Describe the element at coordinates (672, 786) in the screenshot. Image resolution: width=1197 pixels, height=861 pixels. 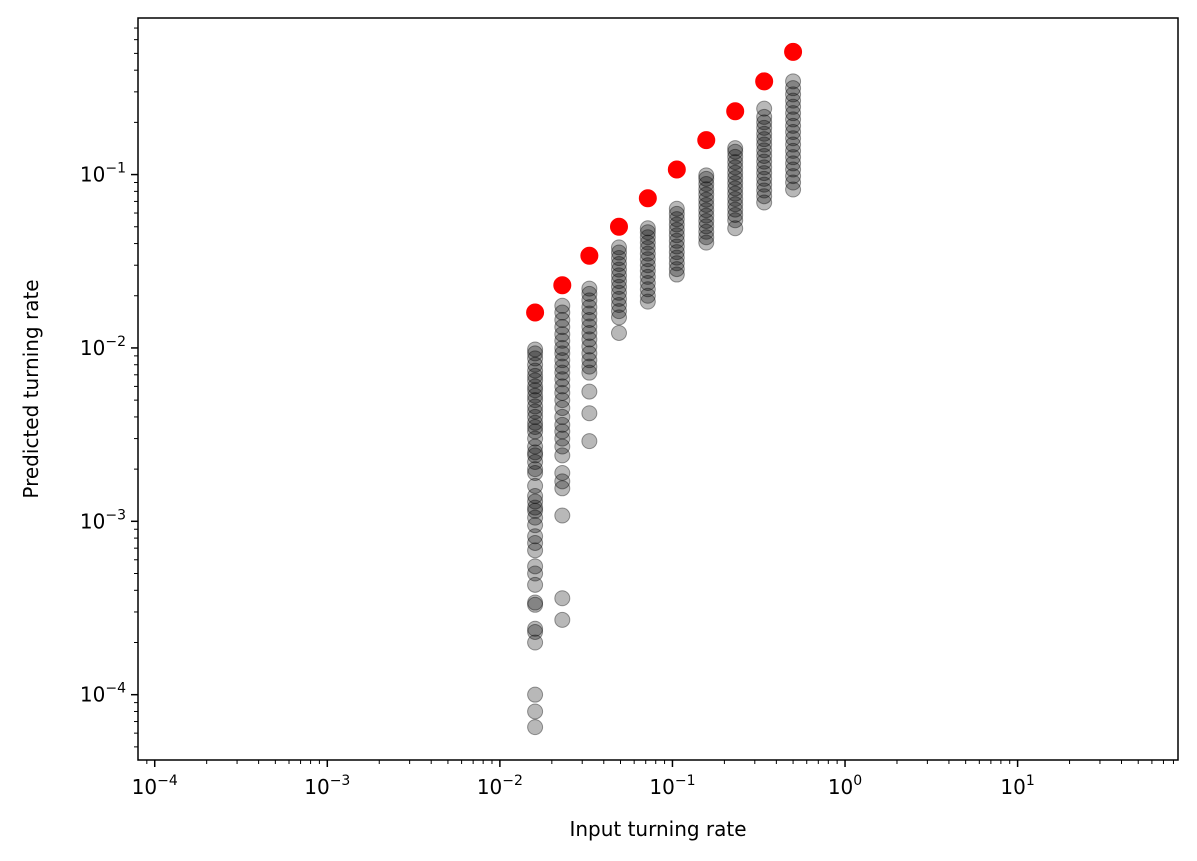
I see `x-tick-label: 10⁻¹` at that location.